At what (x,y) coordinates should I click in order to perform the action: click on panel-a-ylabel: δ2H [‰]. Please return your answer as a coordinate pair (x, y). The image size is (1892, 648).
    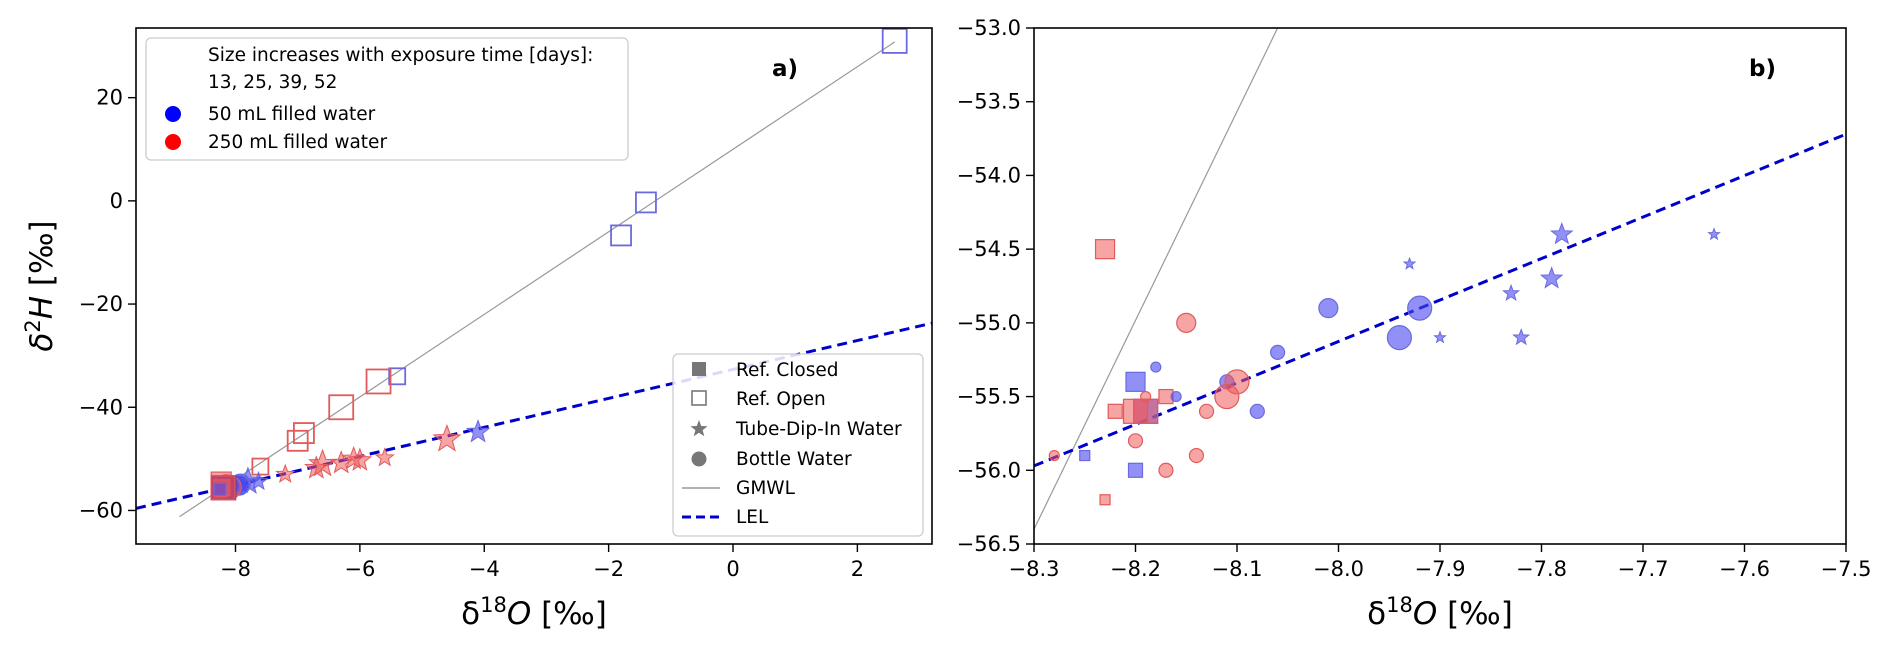
    Looking at the image, I should click on (40, 285).